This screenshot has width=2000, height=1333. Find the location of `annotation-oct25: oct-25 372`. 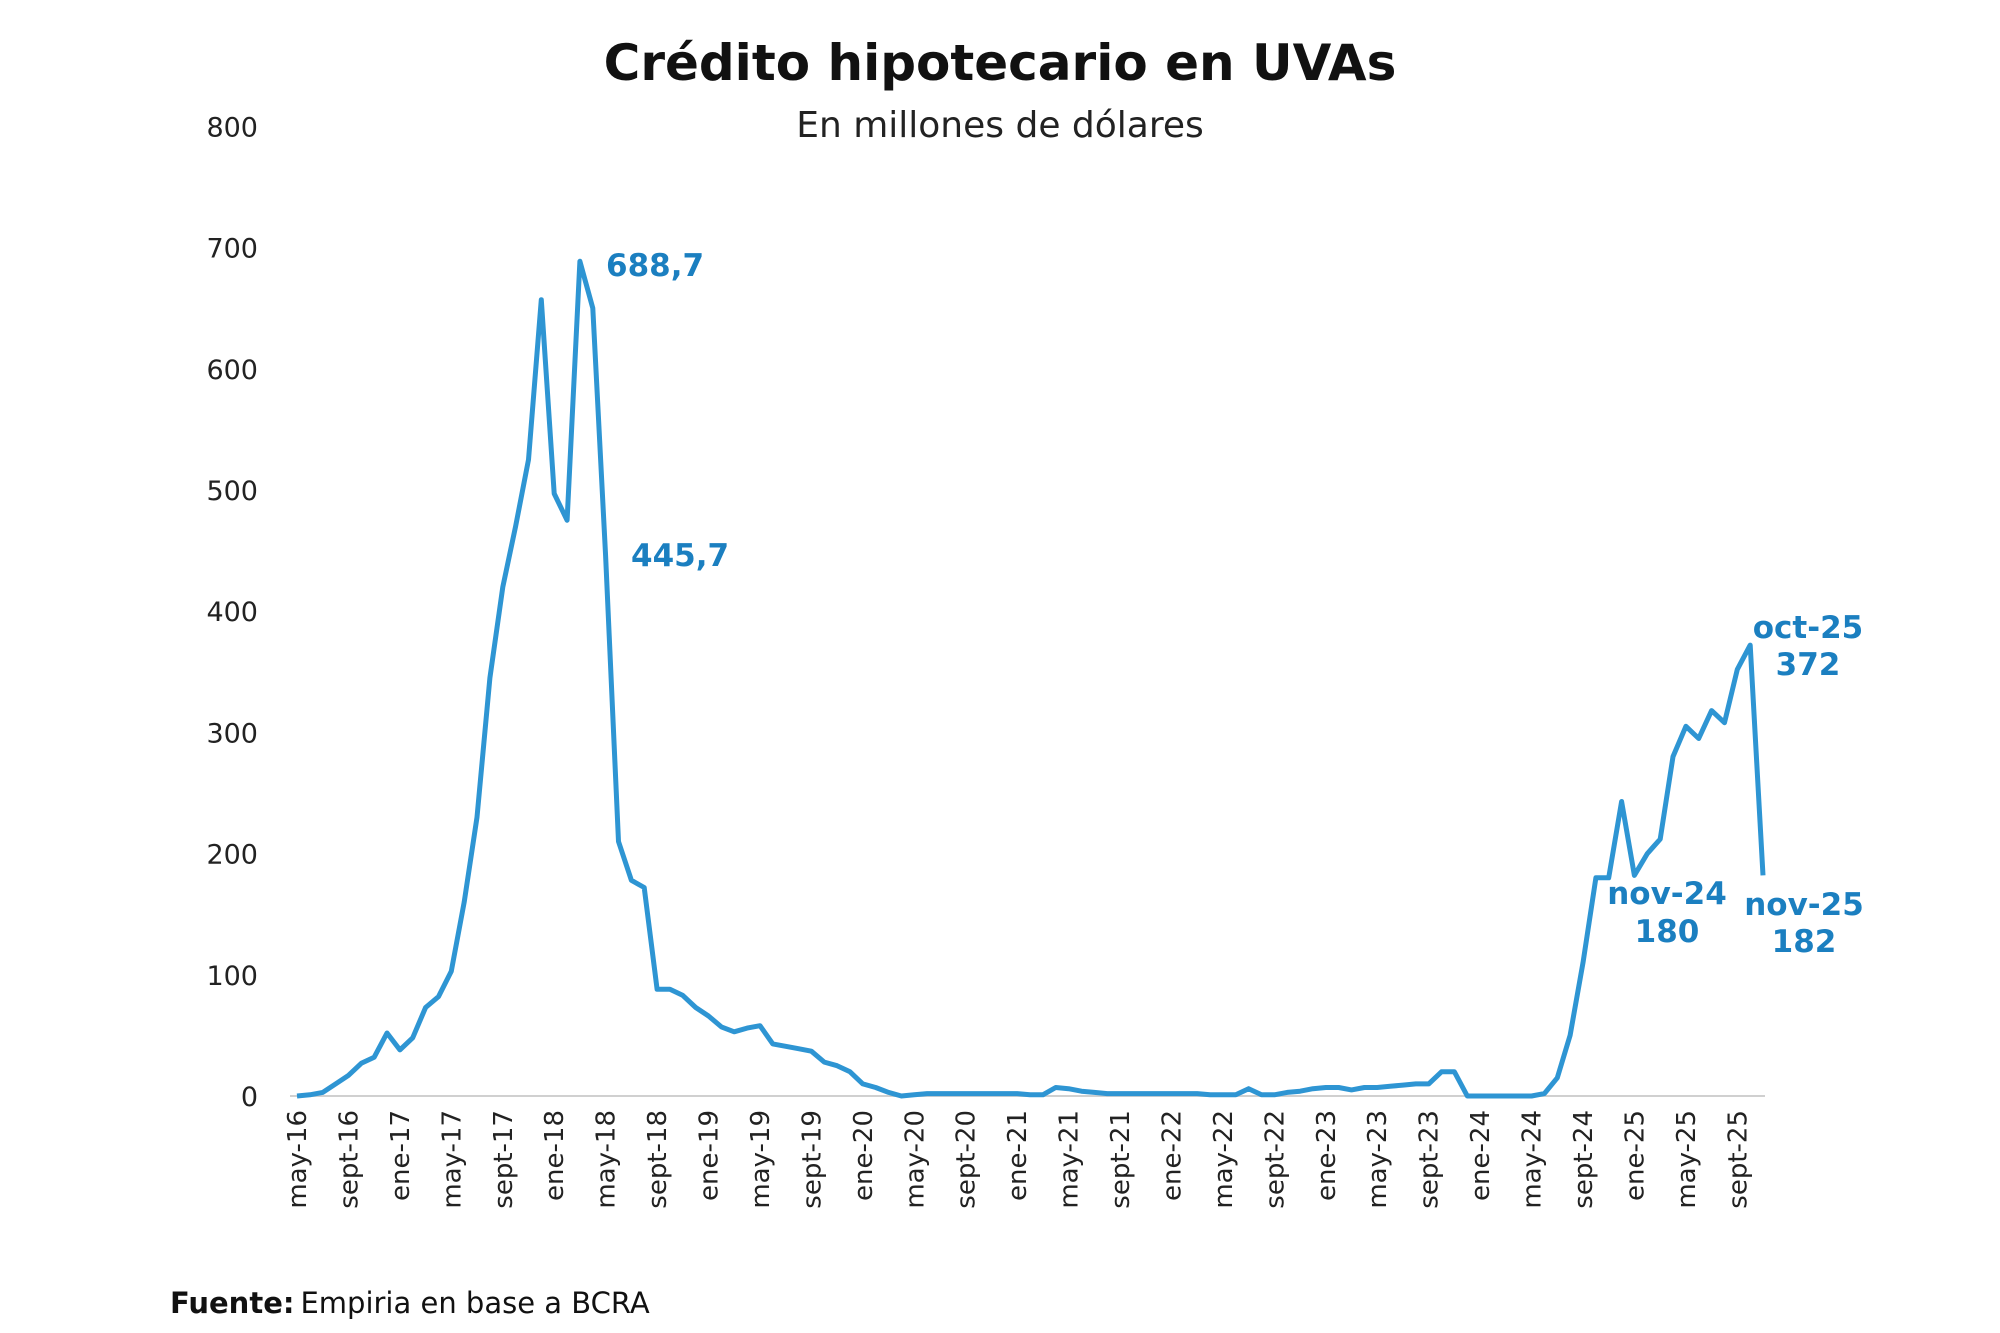

annotation-oct25: oct-25 372 is located at coordinates (1808, 646).